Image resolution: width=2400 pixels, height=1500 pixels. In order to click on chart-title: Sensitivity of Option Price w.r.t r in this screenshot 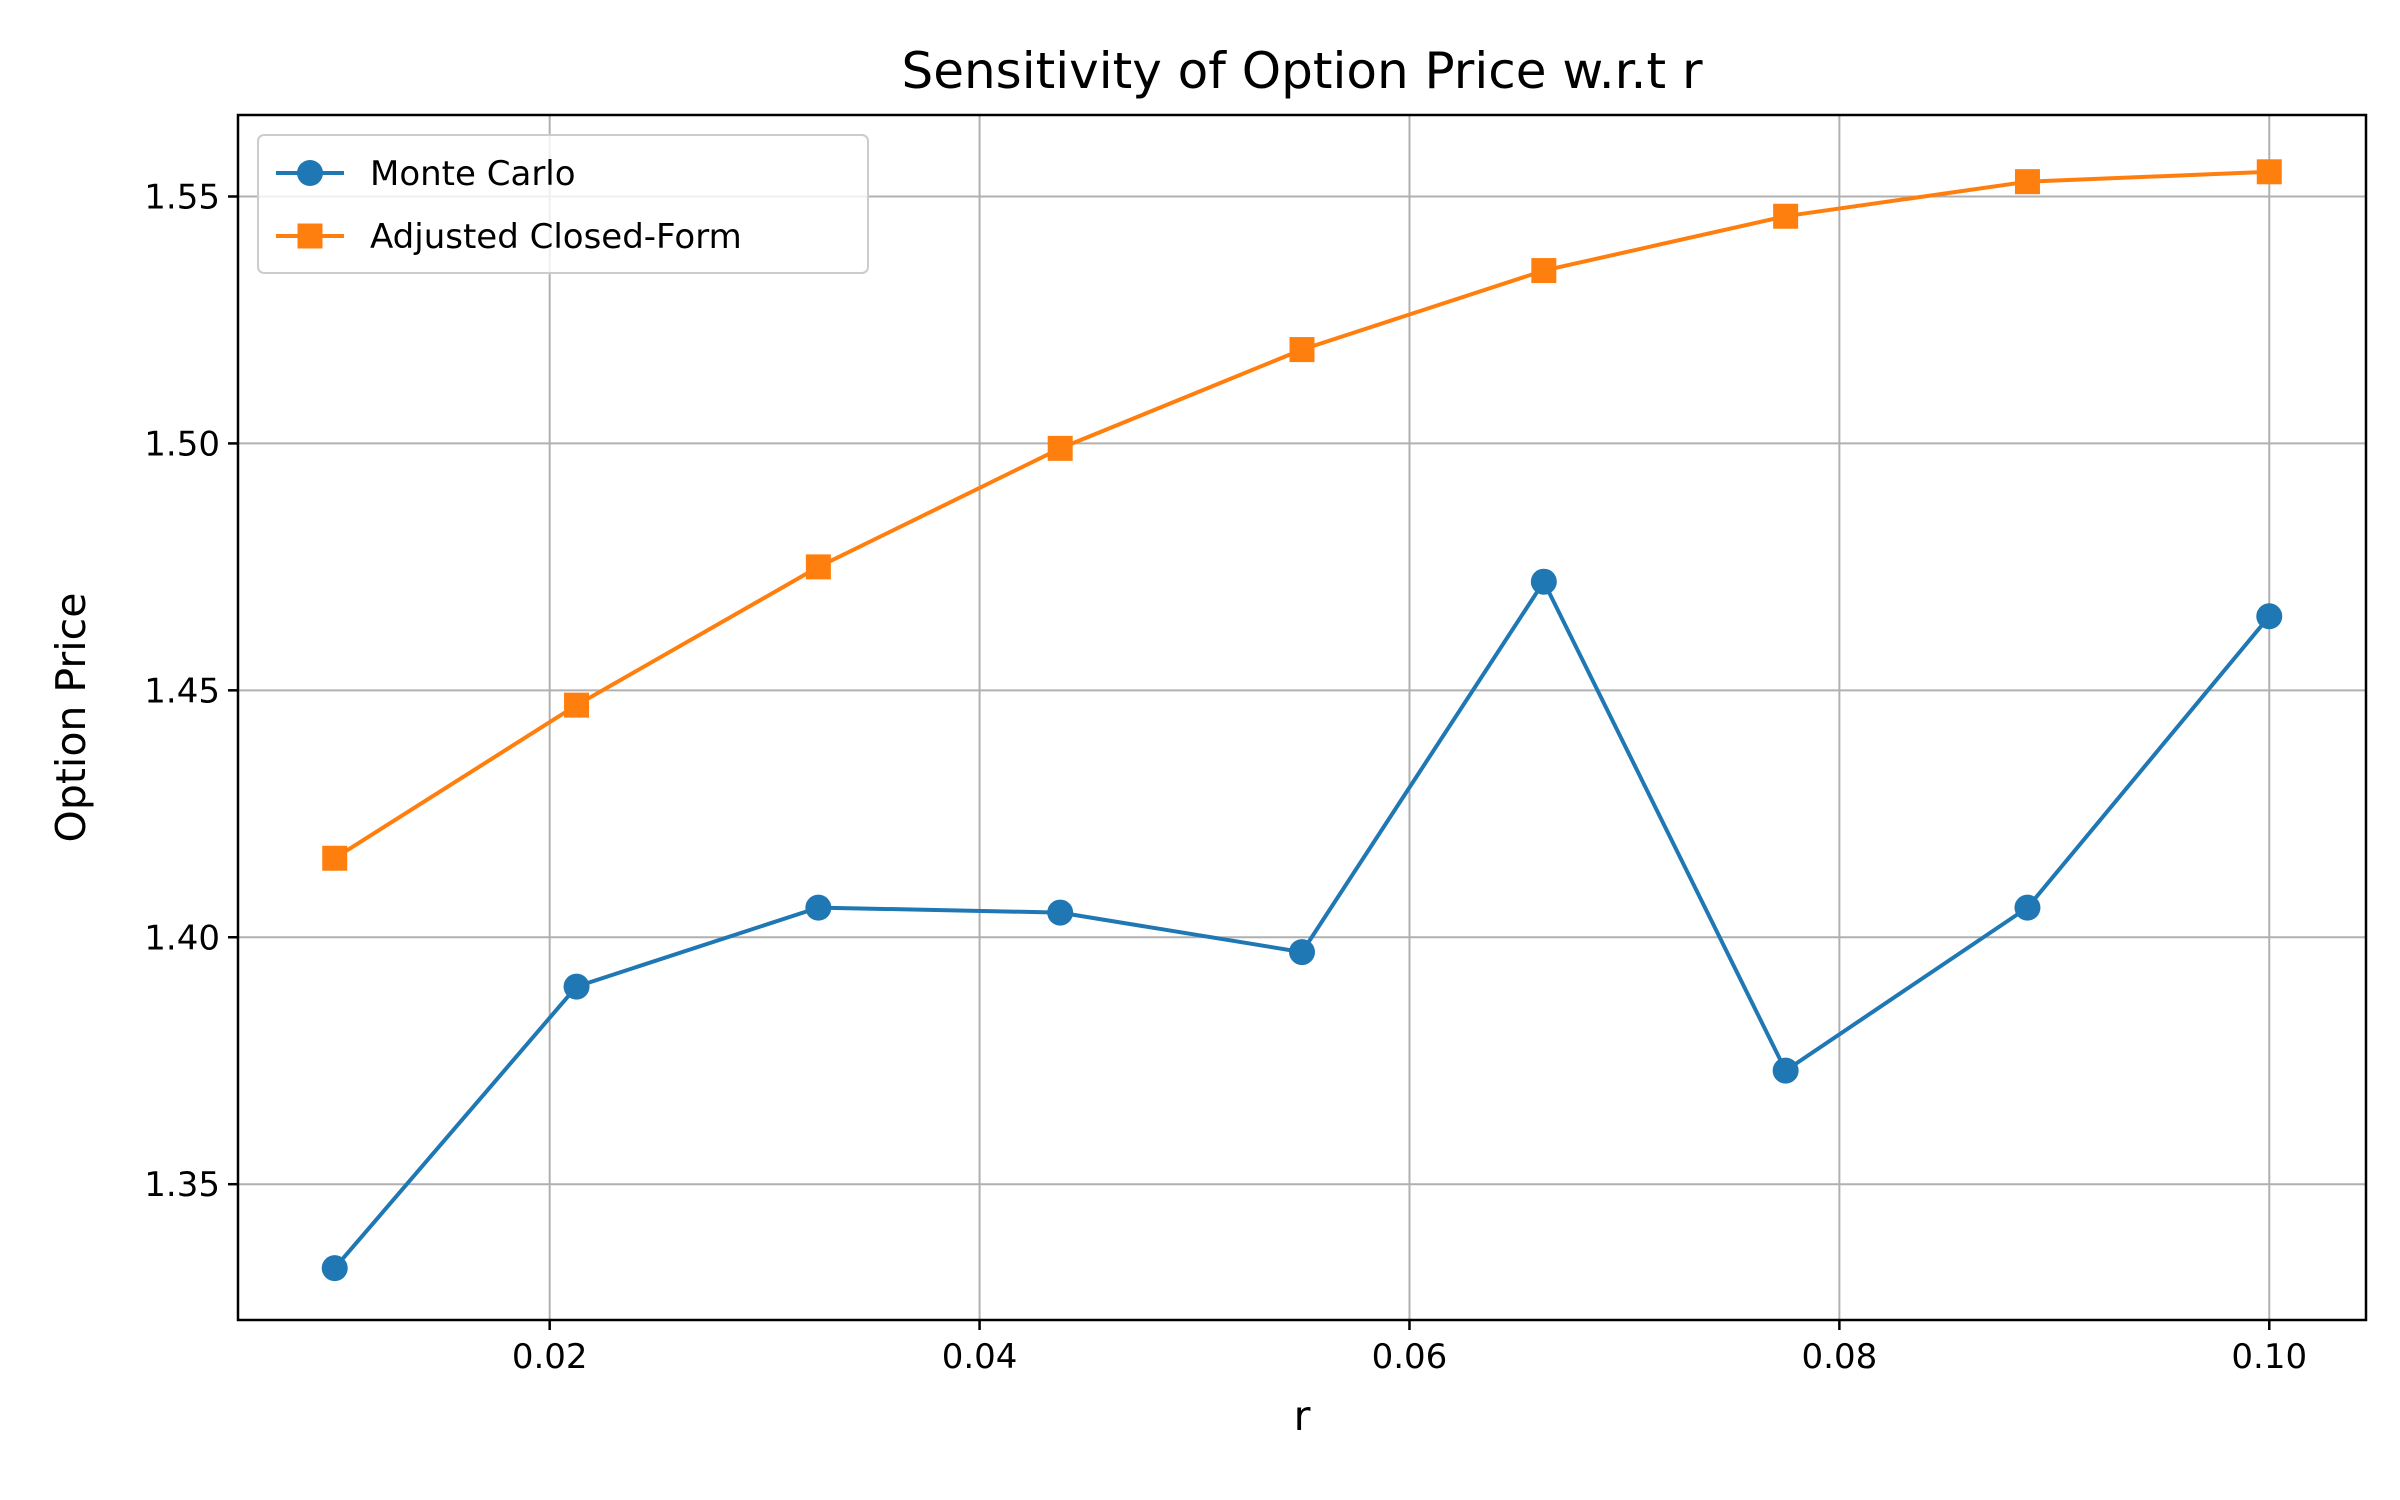, I will do `click(1301, 71)`.